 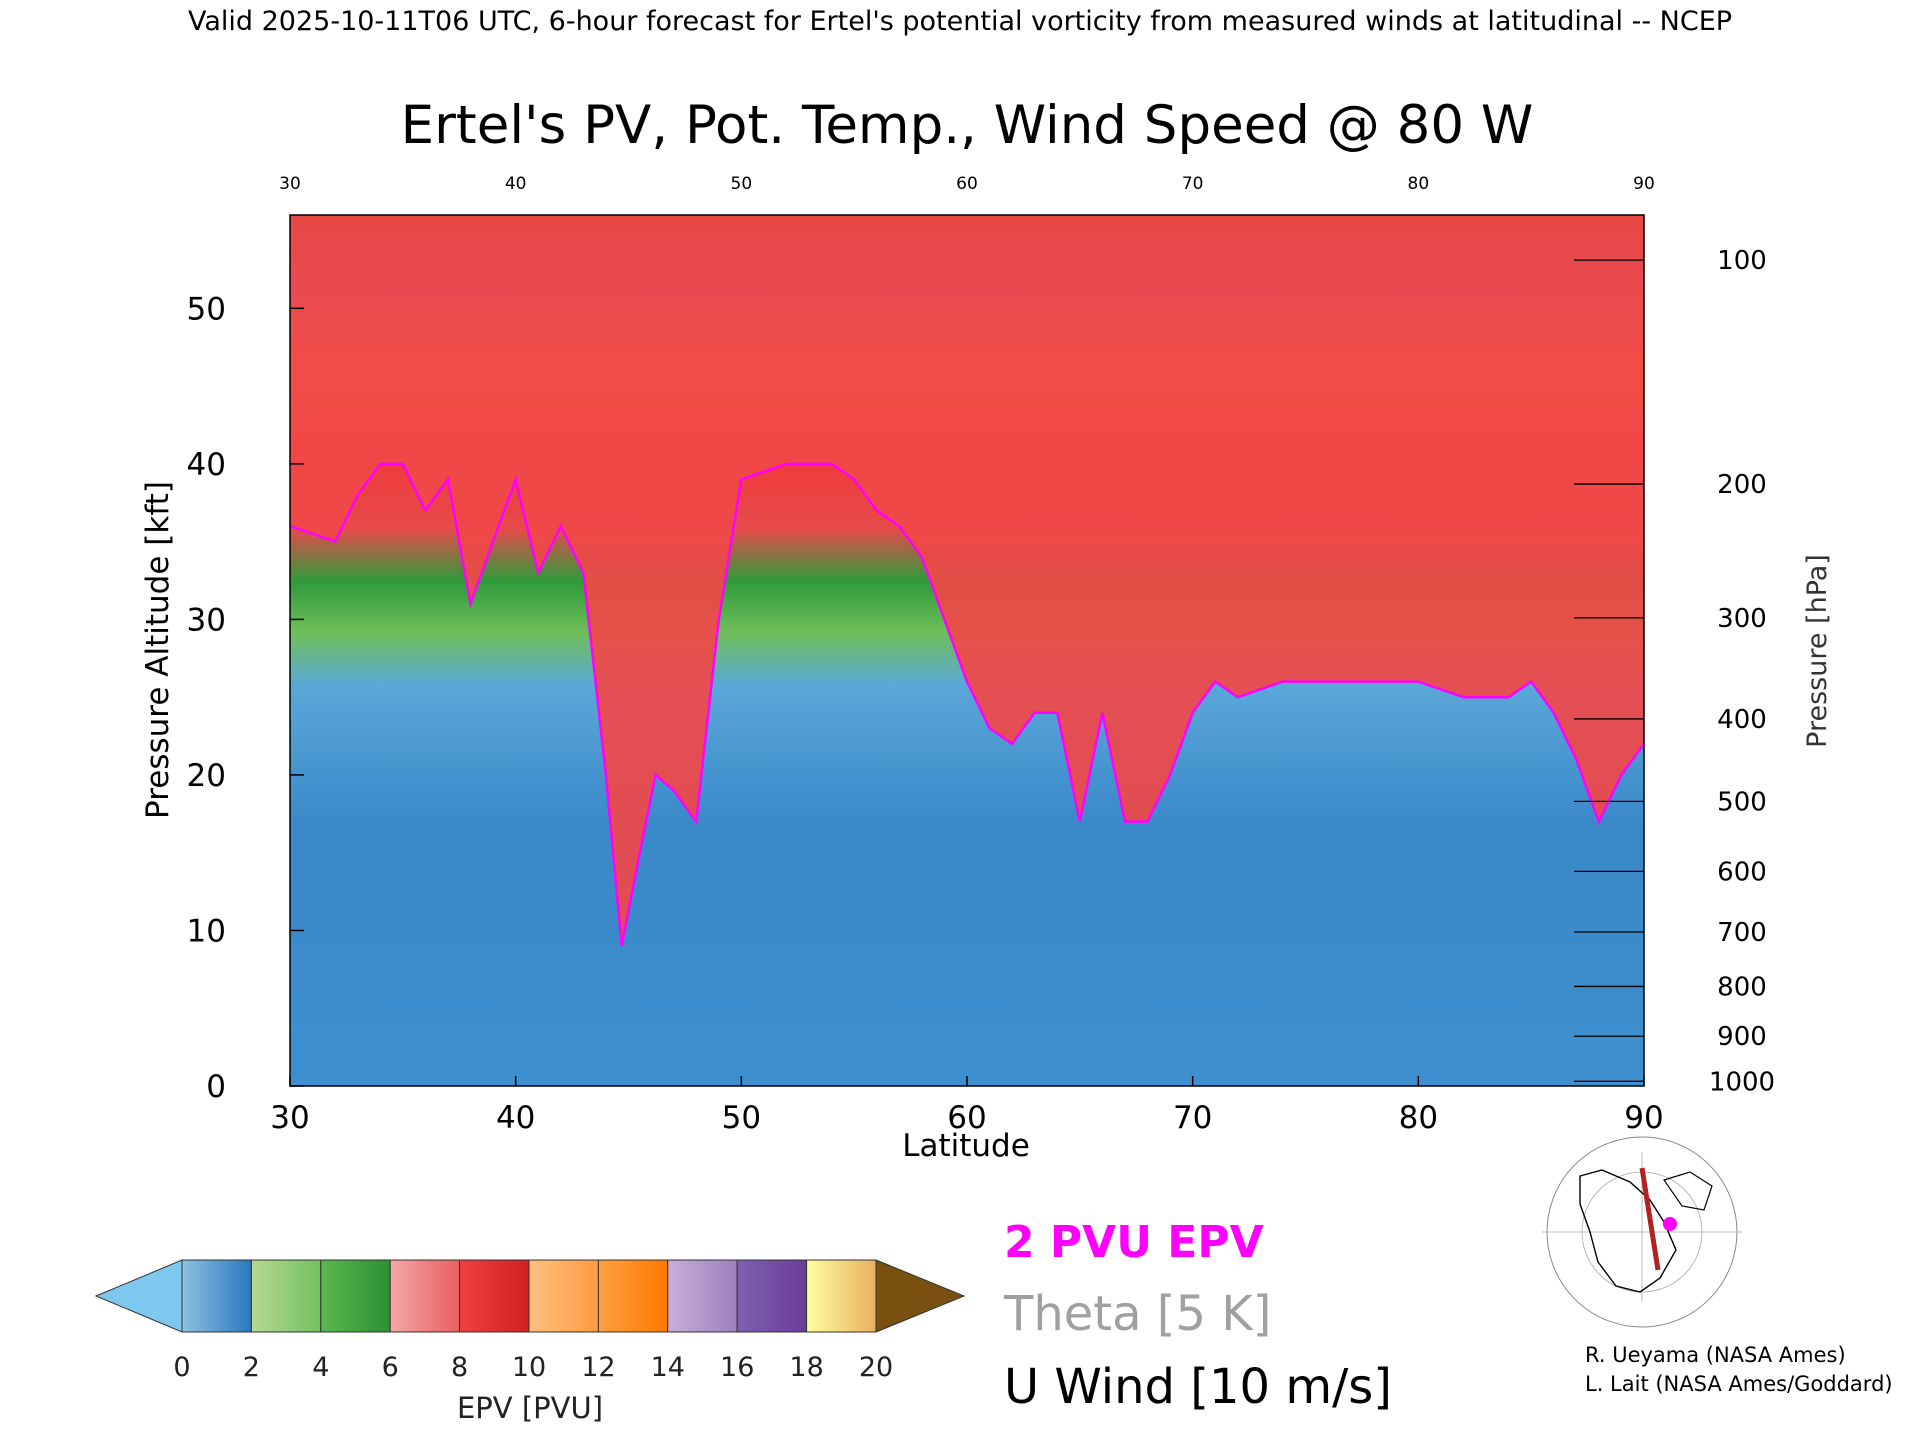 What do you see at coordinates (530, 1342) in the screenshot?
I see `colorbar: 0 2 4 6 8 10 12 14 16 18 20 EPV [PVU]` at bounding box center [530, 1342].